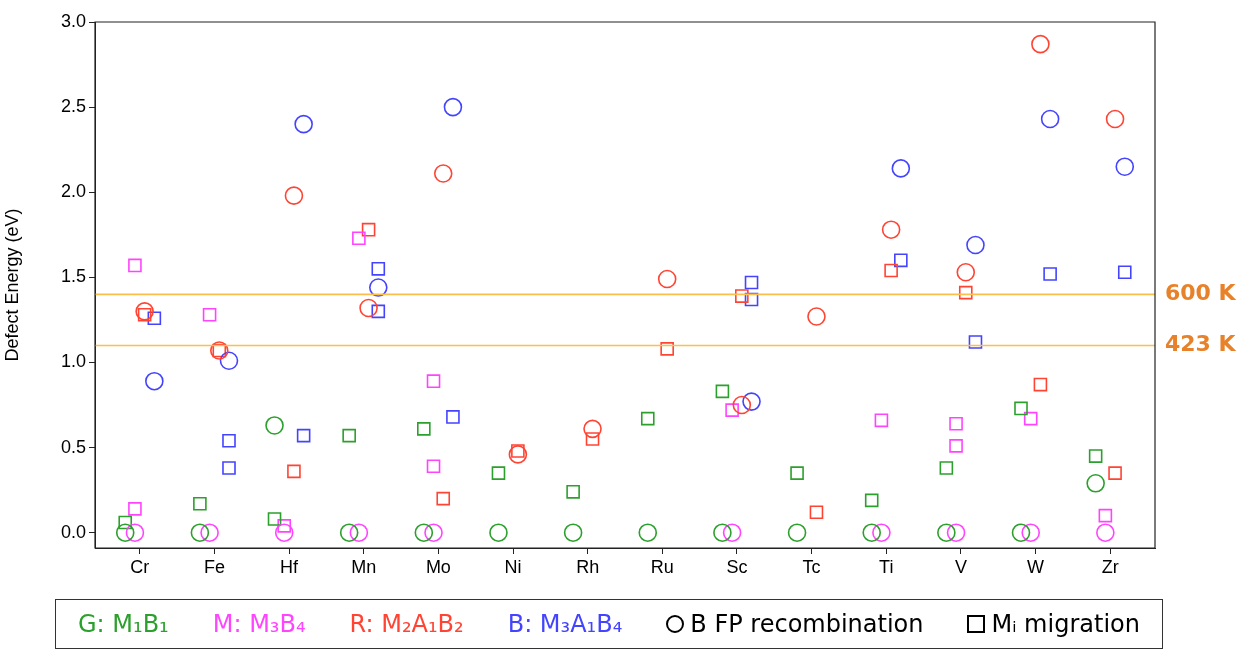  What do you see at coordinates (364, 566) in the screenshot?
I see `x-tick-label: Mn` at bounding box center [364, 566].